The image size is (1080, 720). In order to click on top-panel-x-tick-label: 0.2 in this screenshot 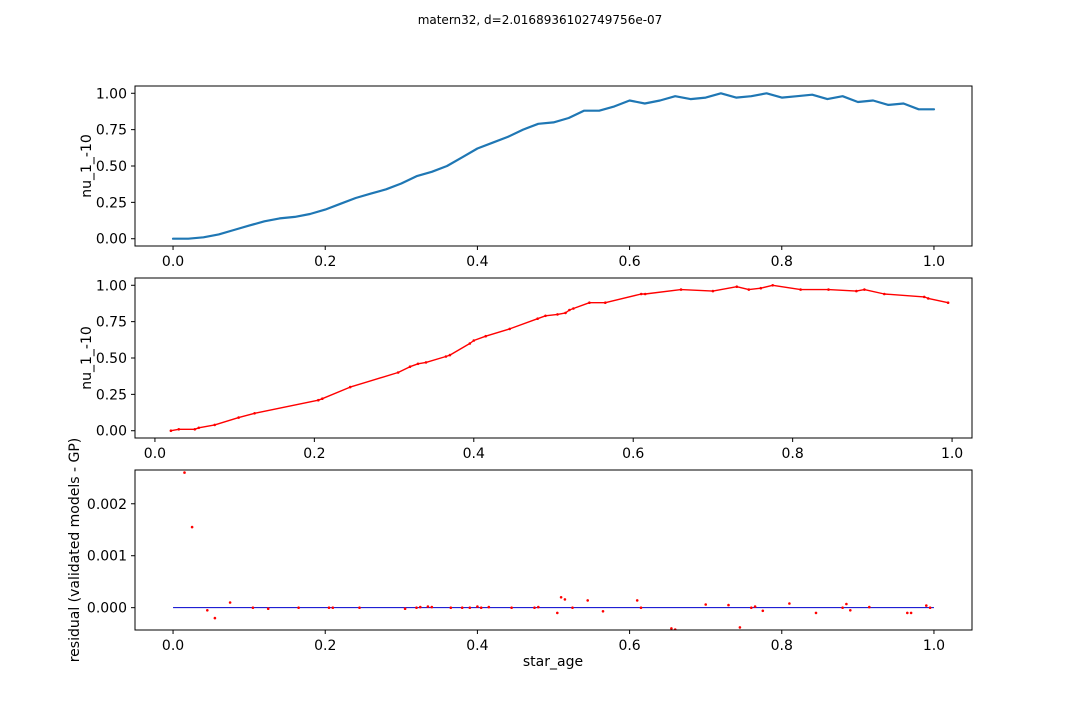, I will do `click(325, 262)`.